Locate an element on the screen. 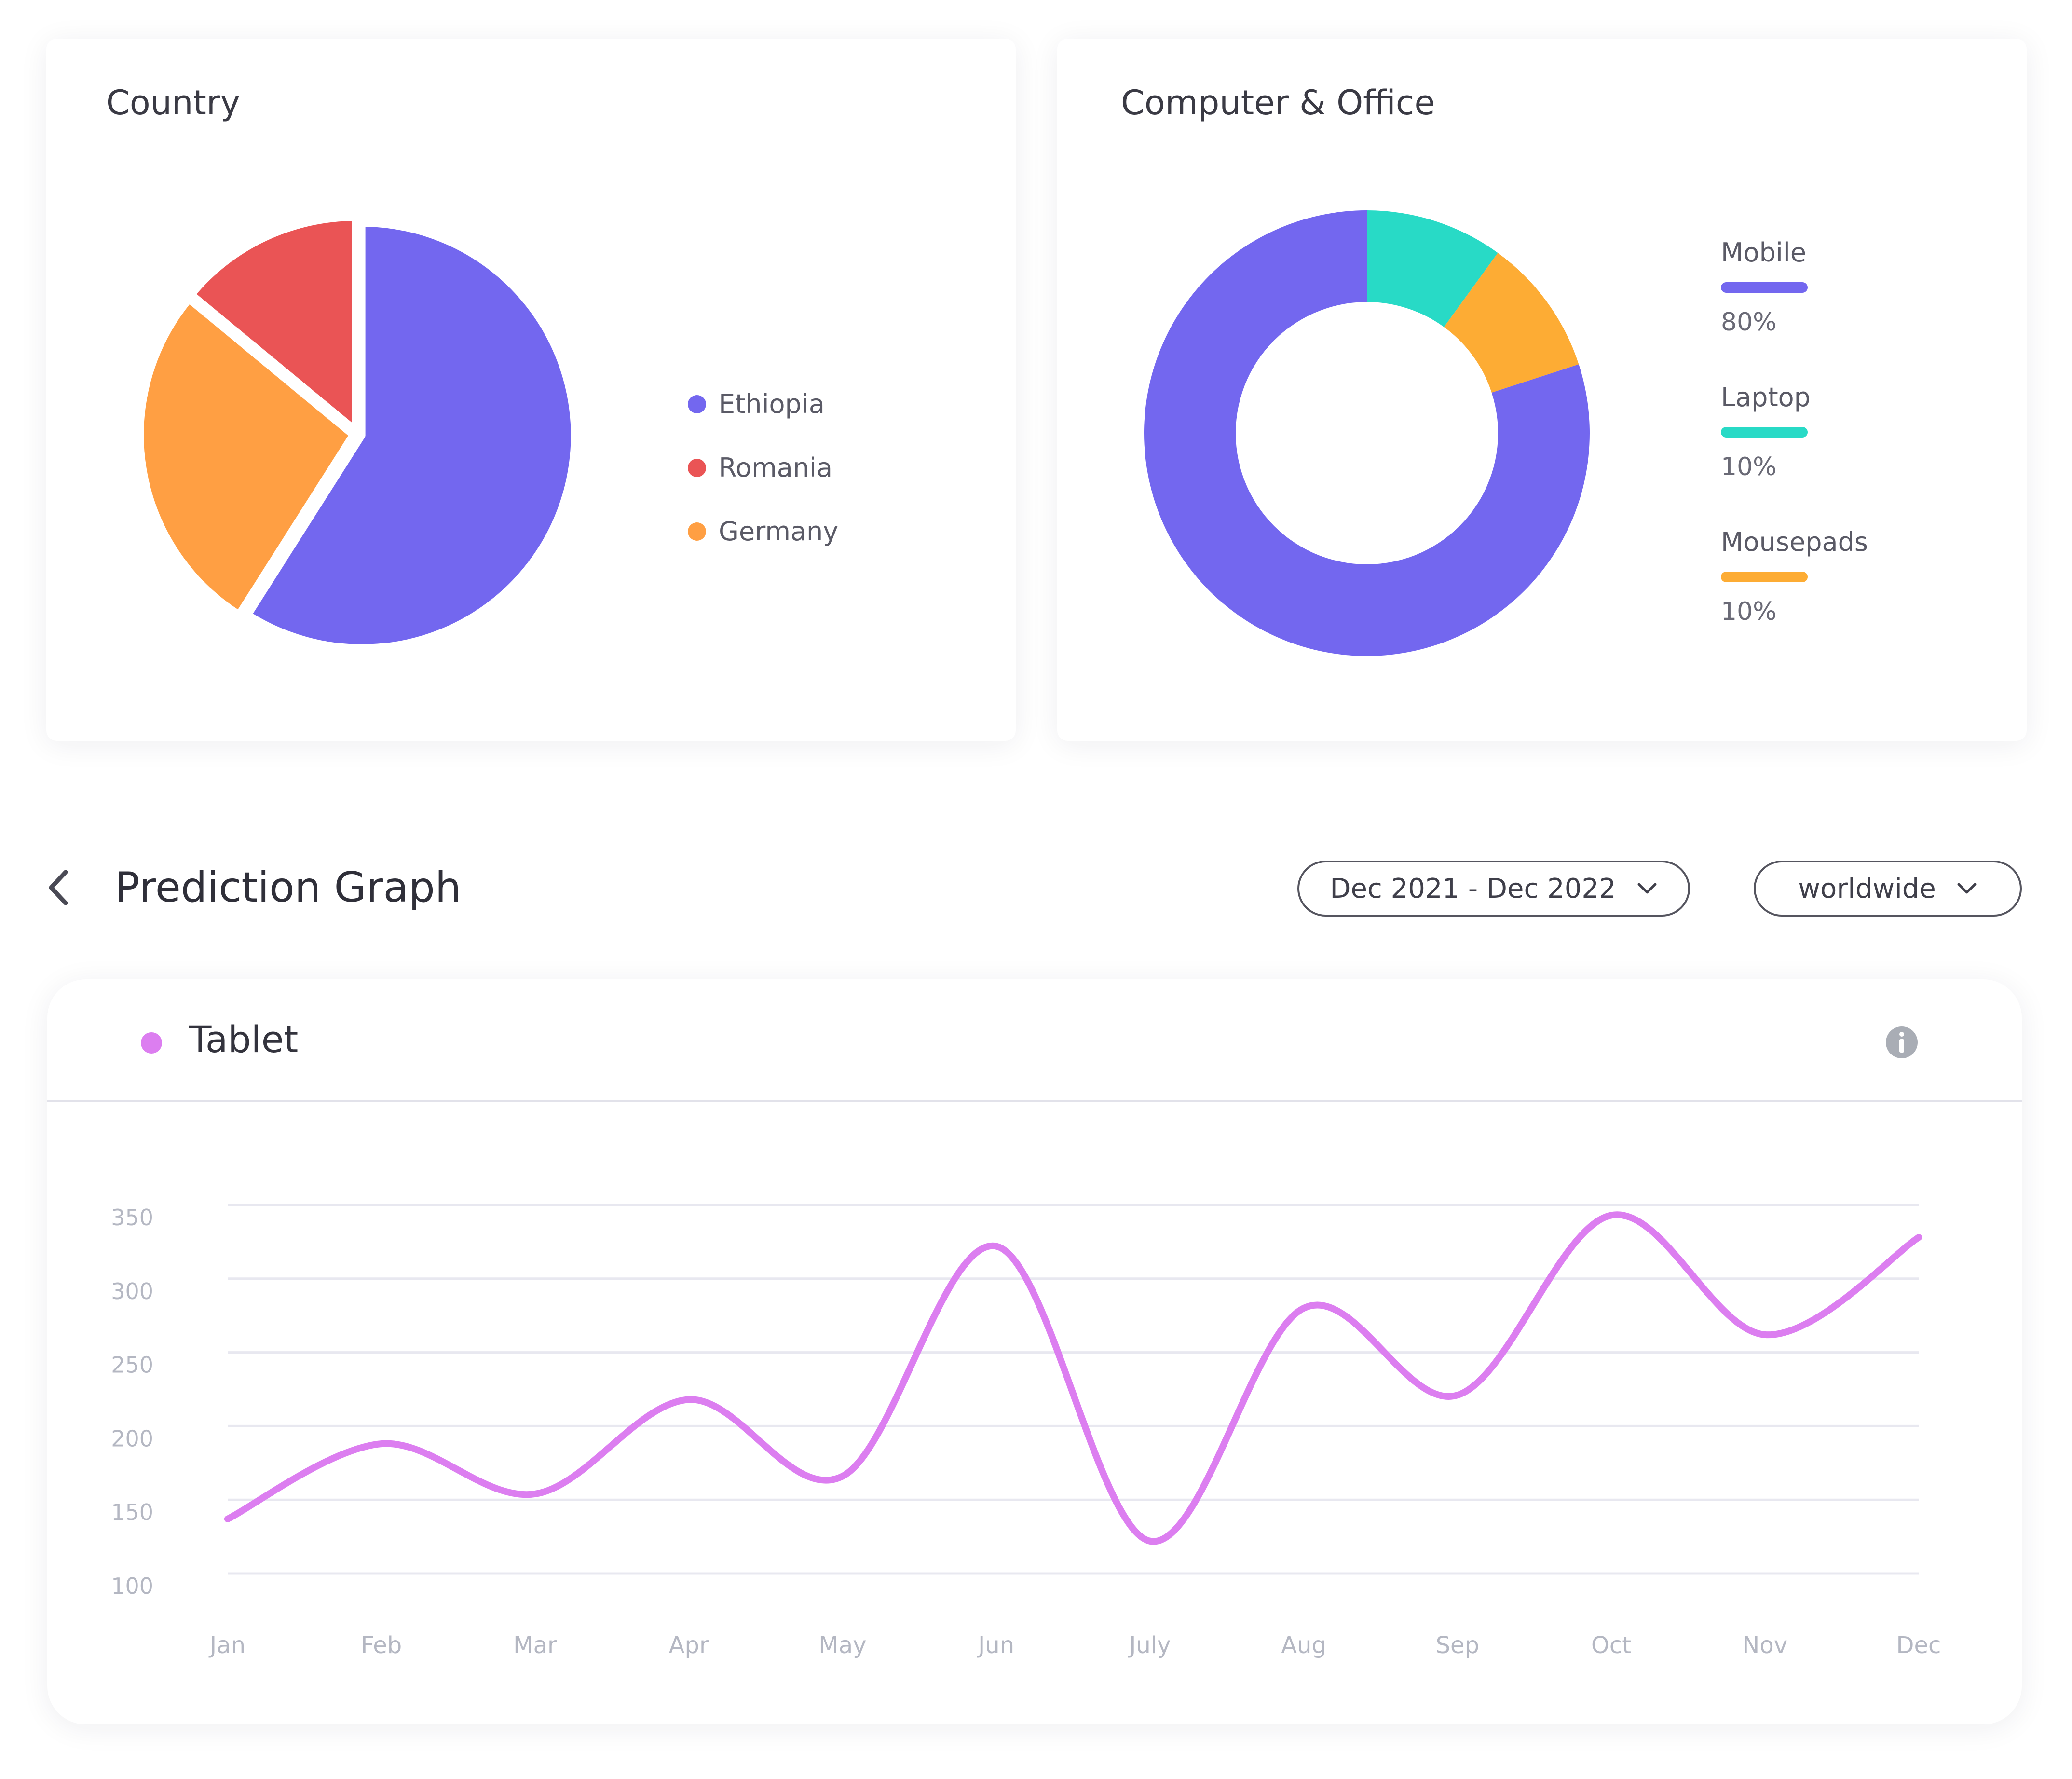 This screenshot has height=1779, width=2072. legend-dot-romania is located at coordinates (697, 467).